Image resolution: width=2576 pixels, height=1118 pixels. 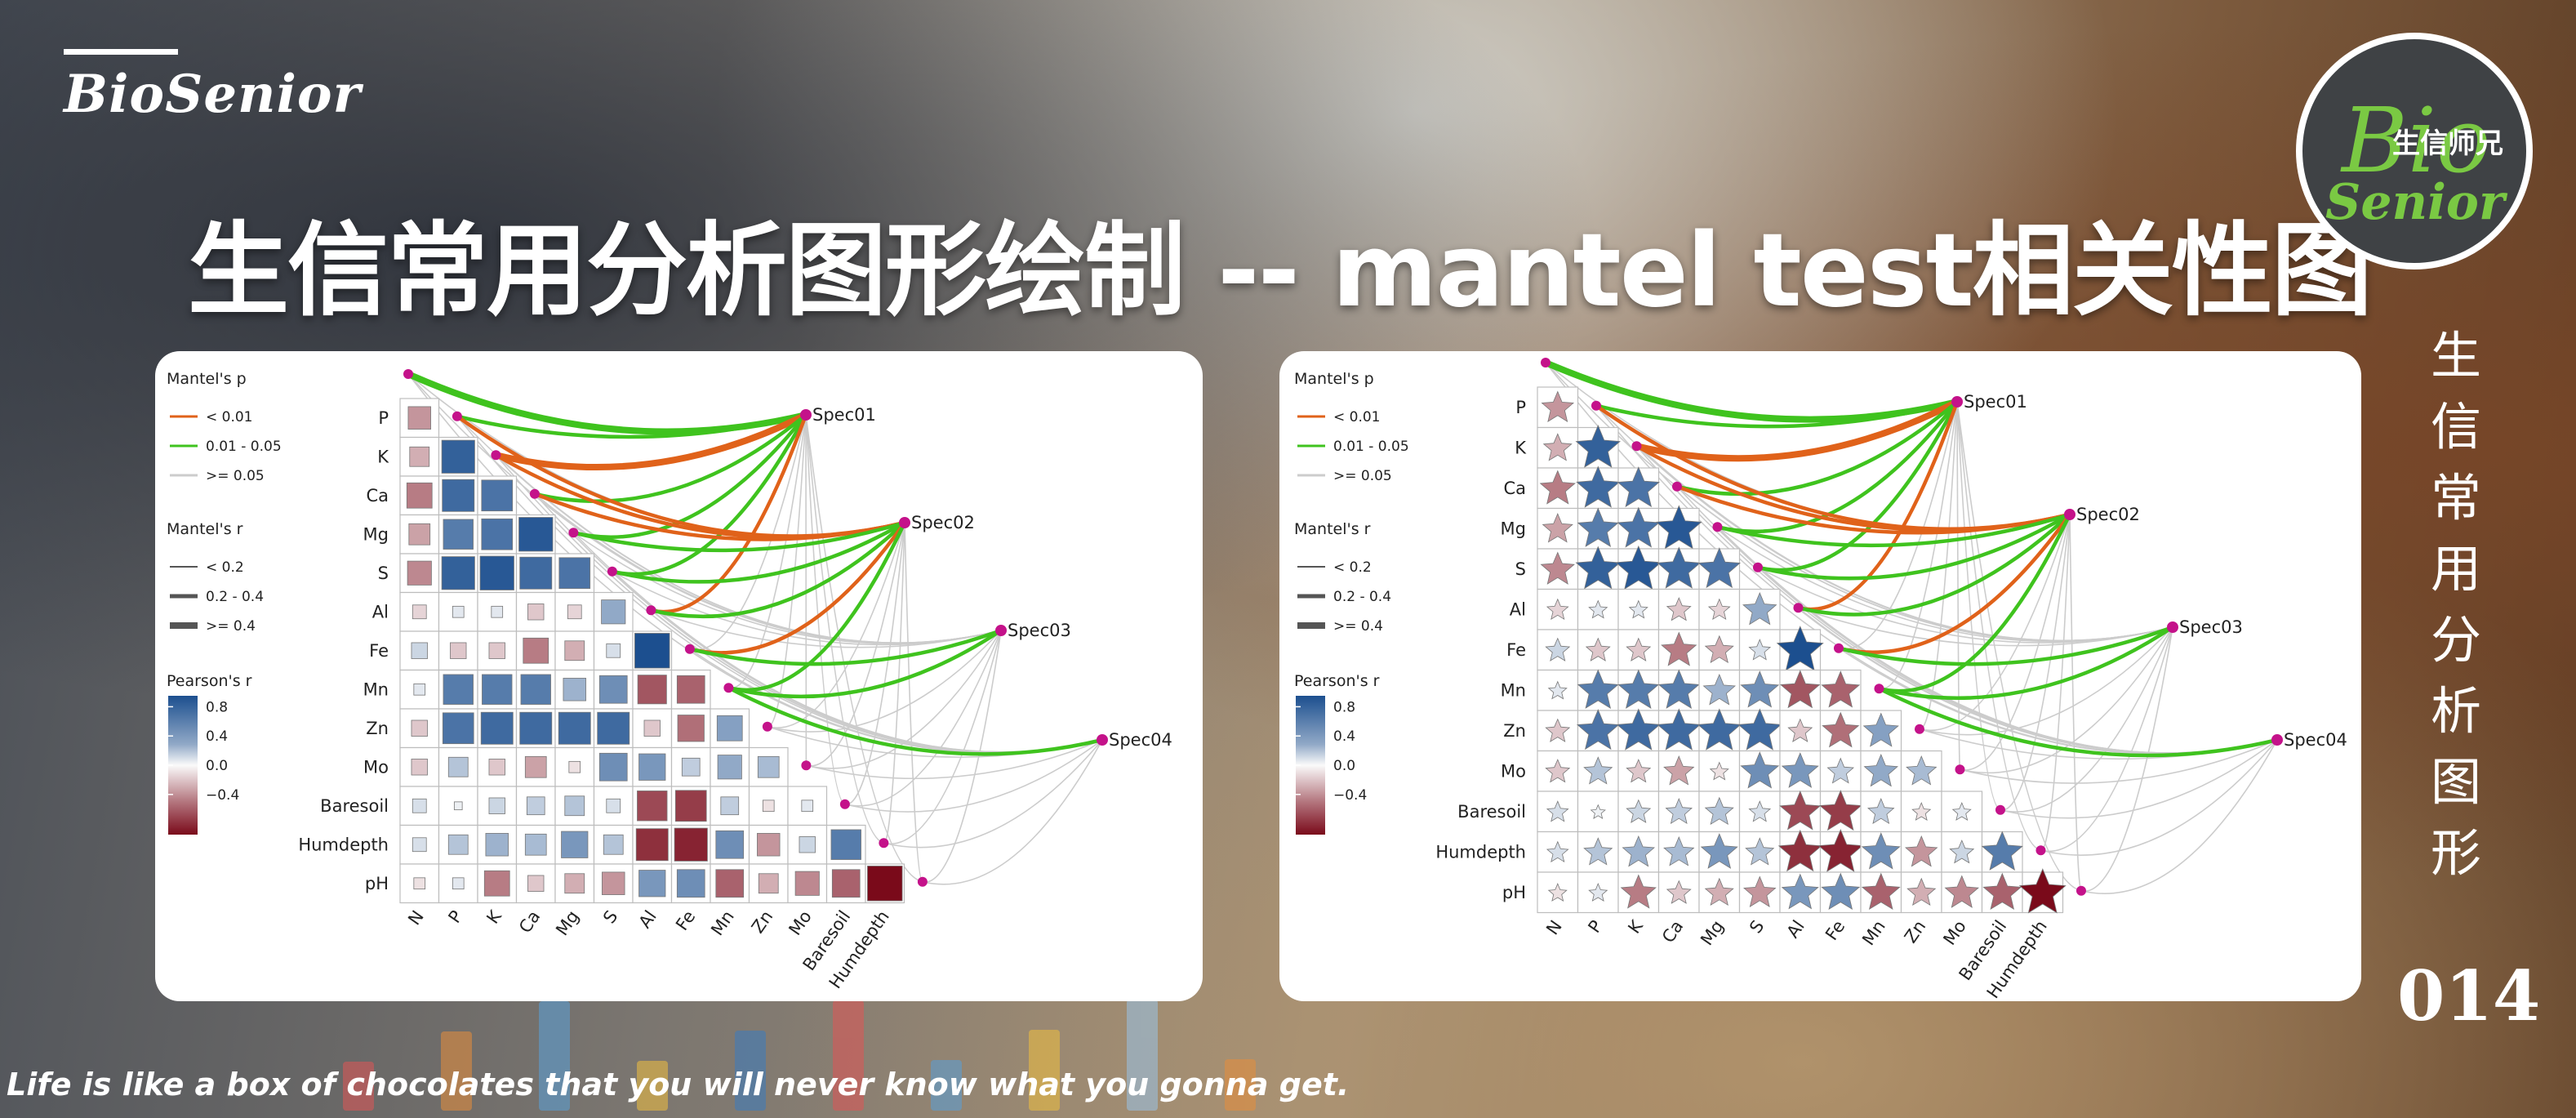 What do you see at coordinates (1520, 569) in the screenshot?
I see `row-label: S` at bounding box center [1520, 569].